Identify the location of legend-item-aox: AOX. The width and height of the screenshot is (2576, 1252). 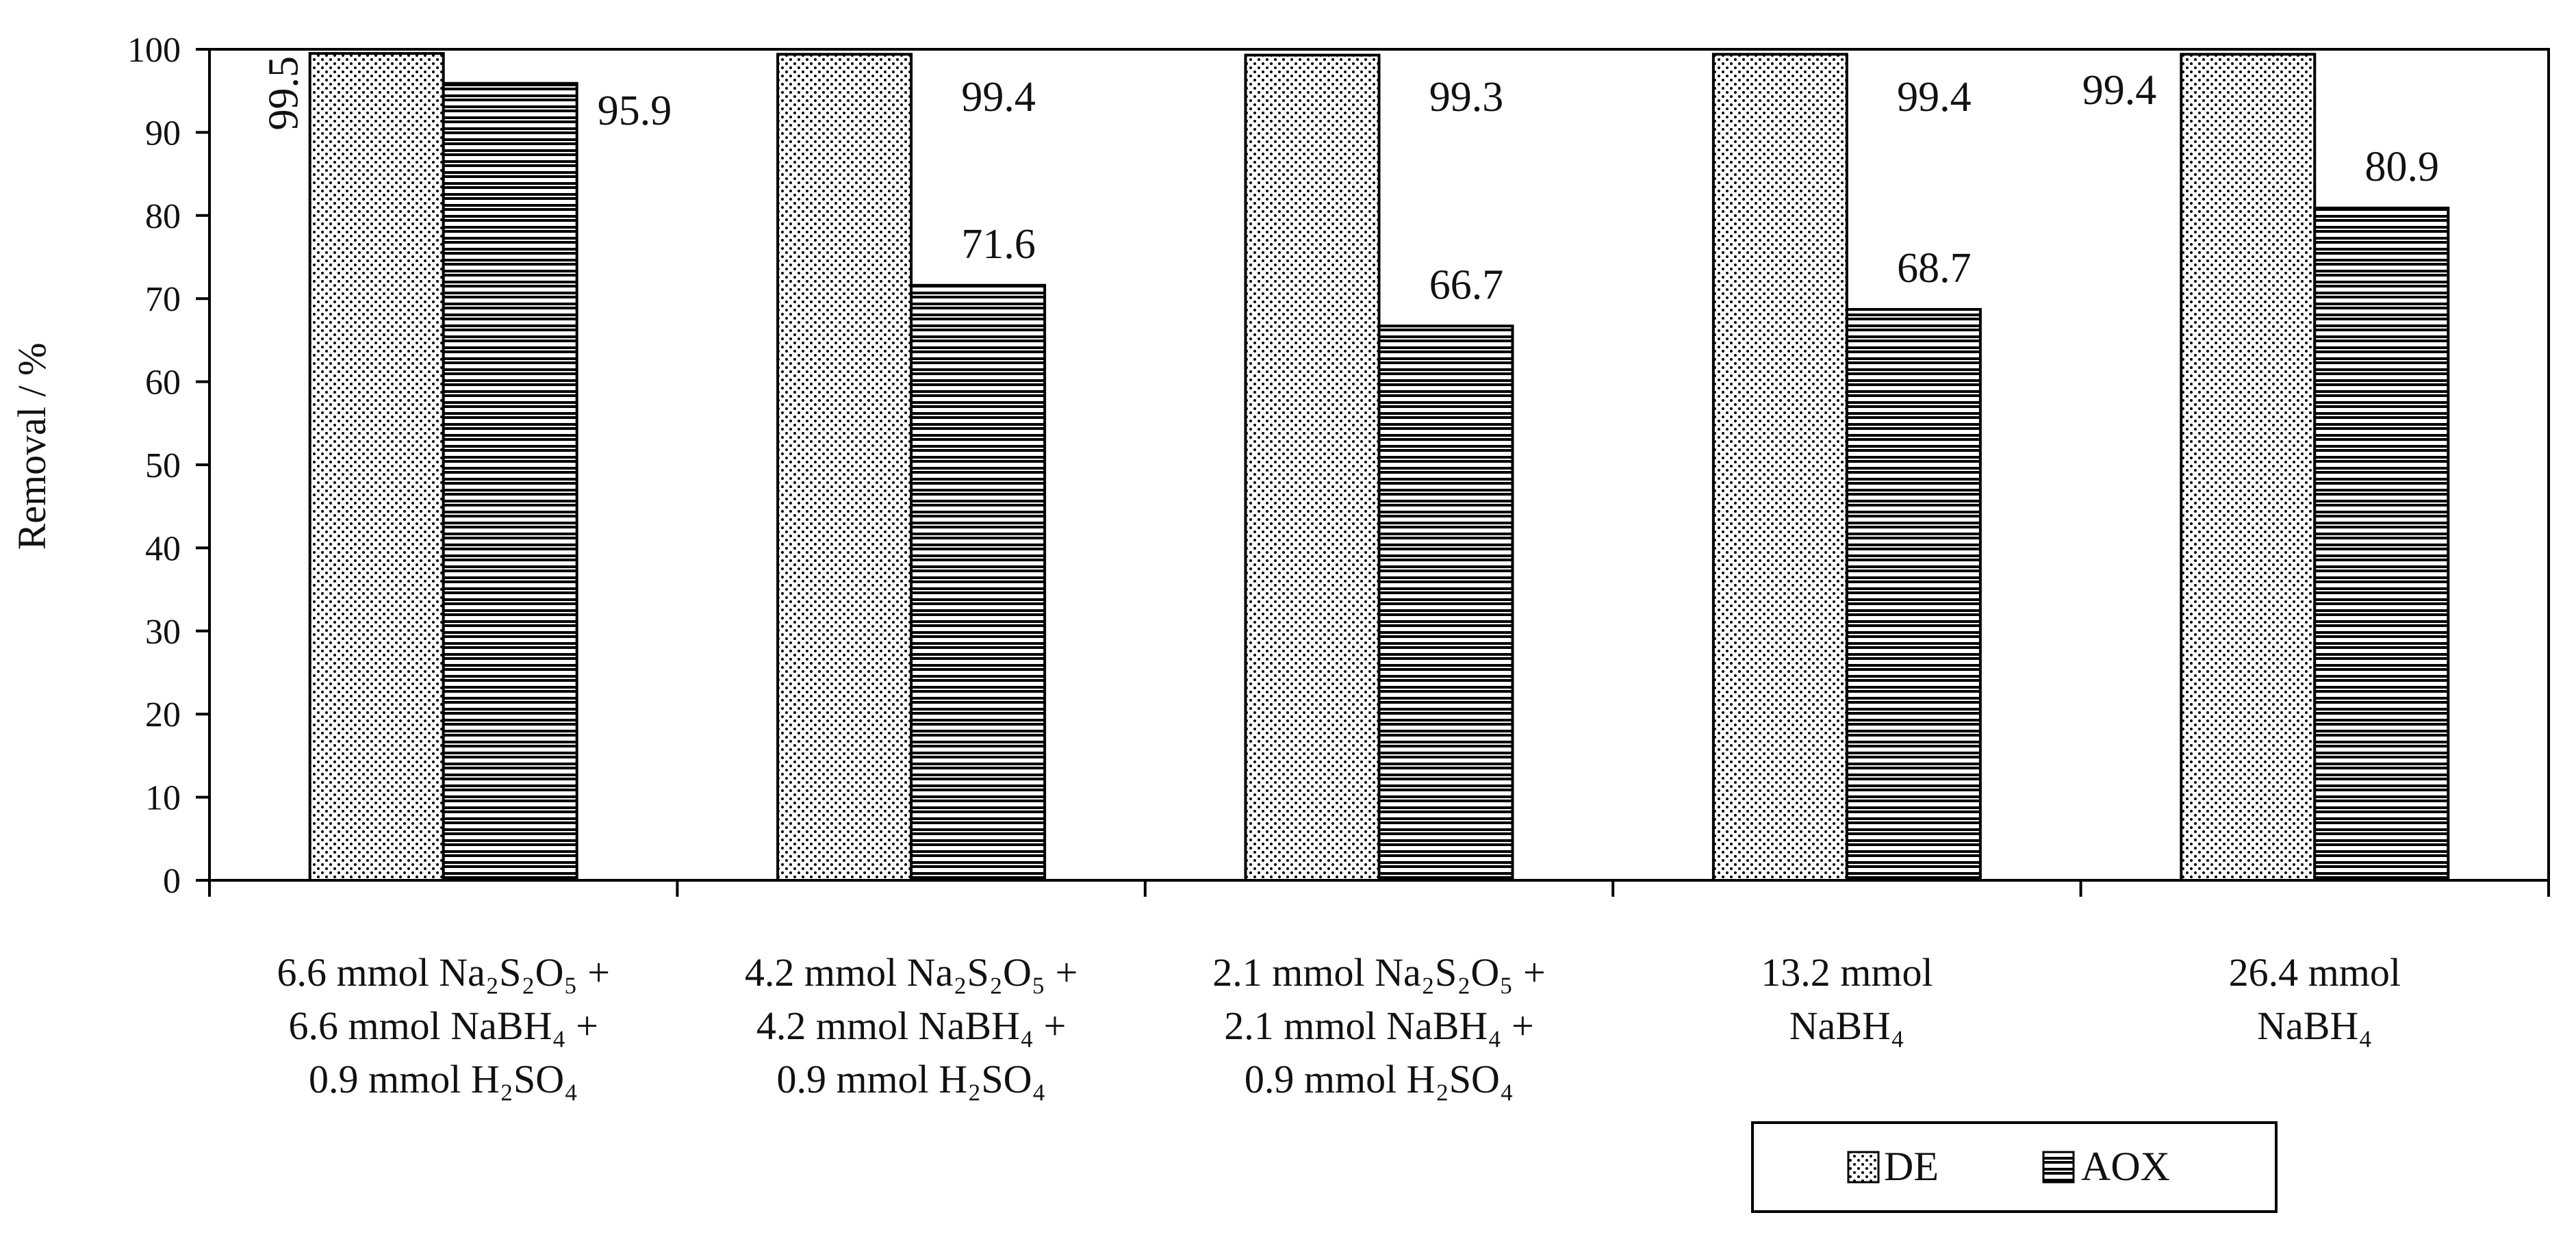
(2106, 1166).